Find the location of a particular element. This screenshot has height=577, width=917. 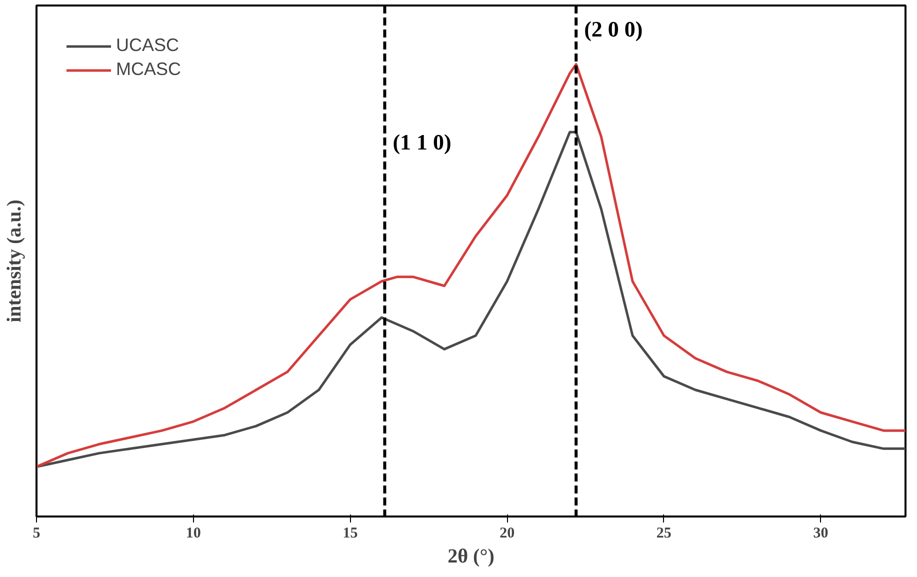

x-tick-label: 15 is located at coordinates (350, 534).